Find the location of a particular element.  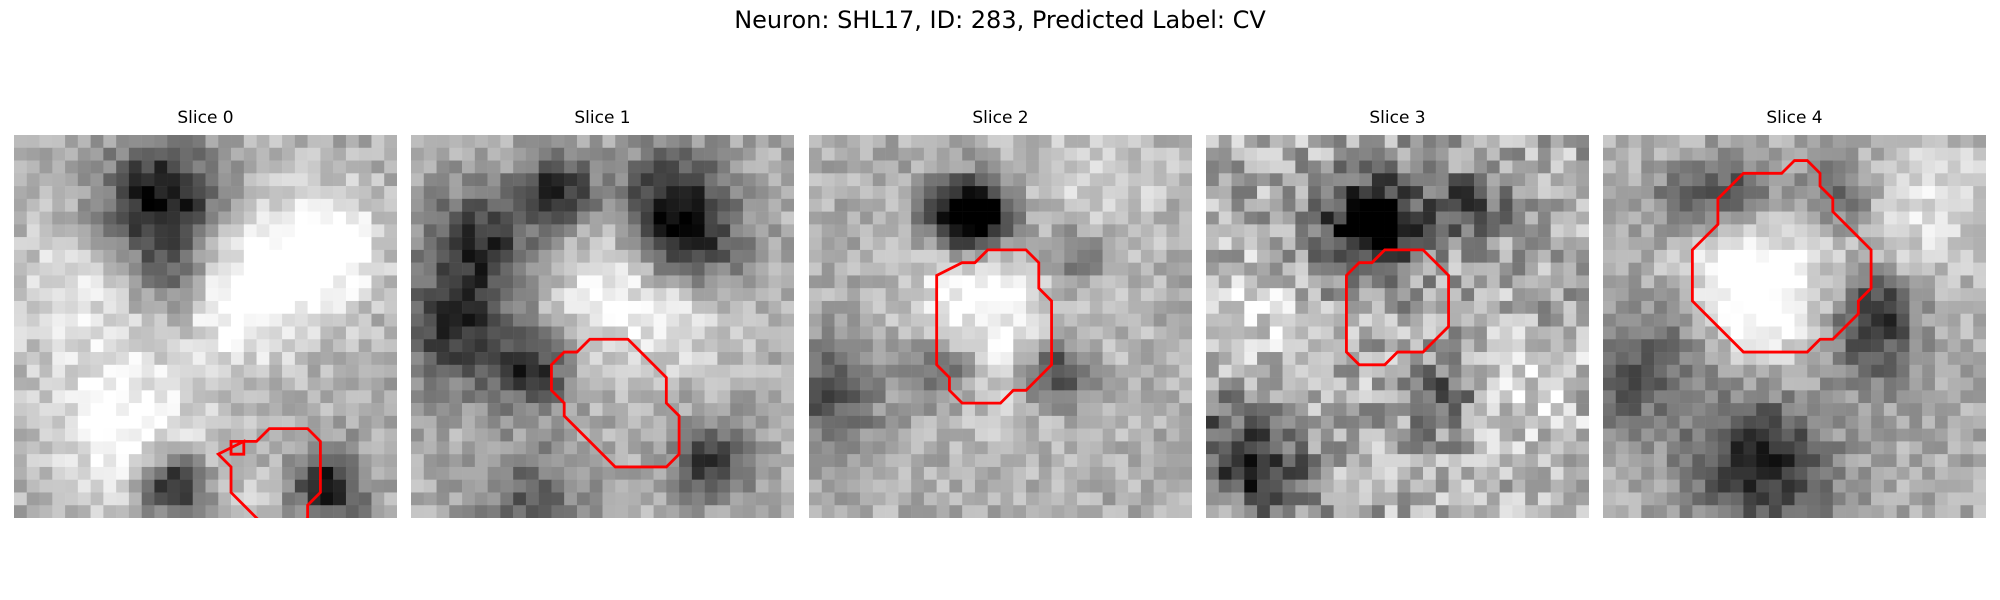

slice-title-4: Slice 4 is located at coordinates (1794, 118).